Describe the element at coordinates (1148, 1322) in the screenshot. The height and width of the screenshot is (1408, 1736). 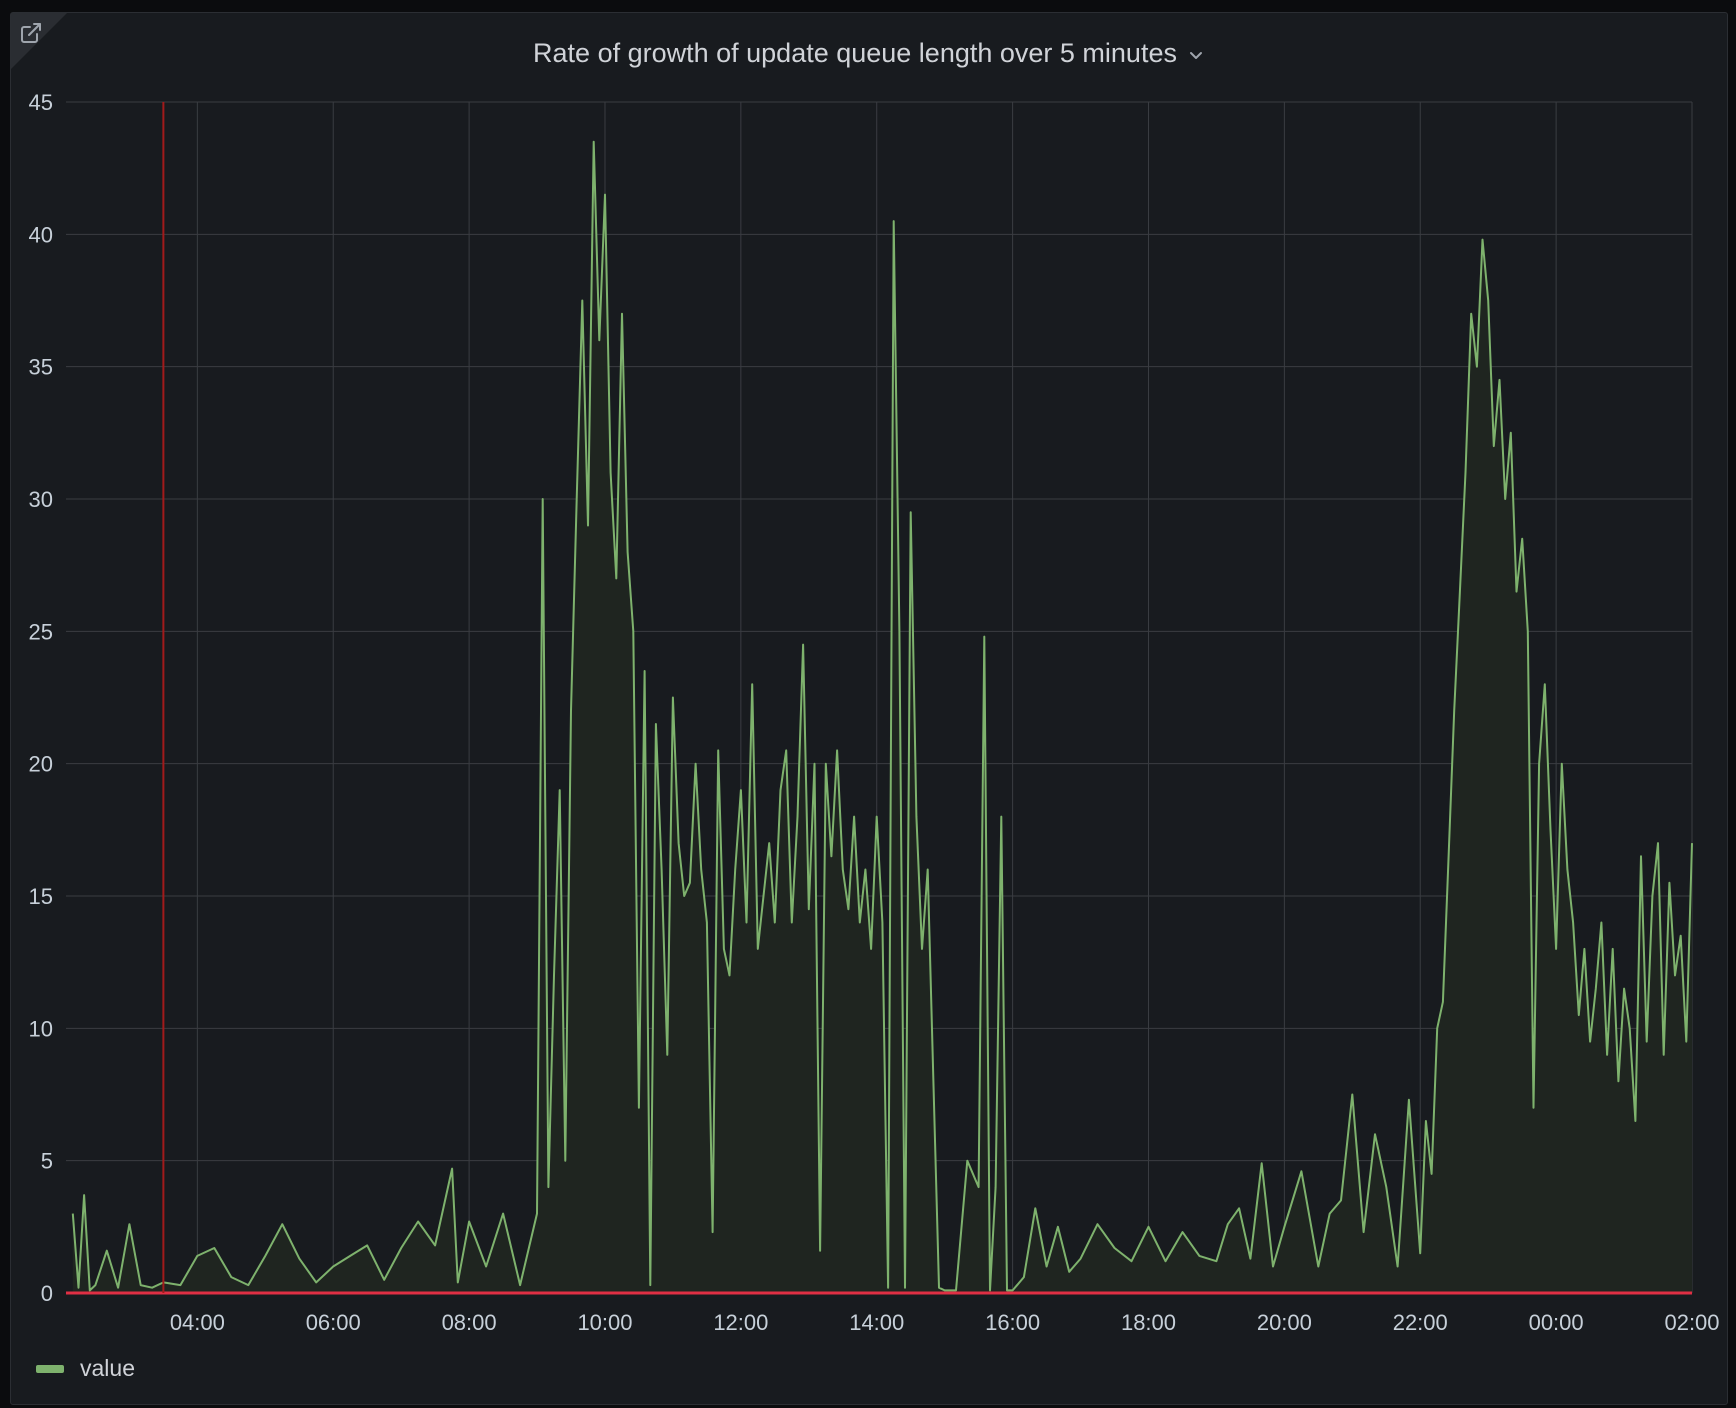
I see `x-tick-label: 18:00` at that location.